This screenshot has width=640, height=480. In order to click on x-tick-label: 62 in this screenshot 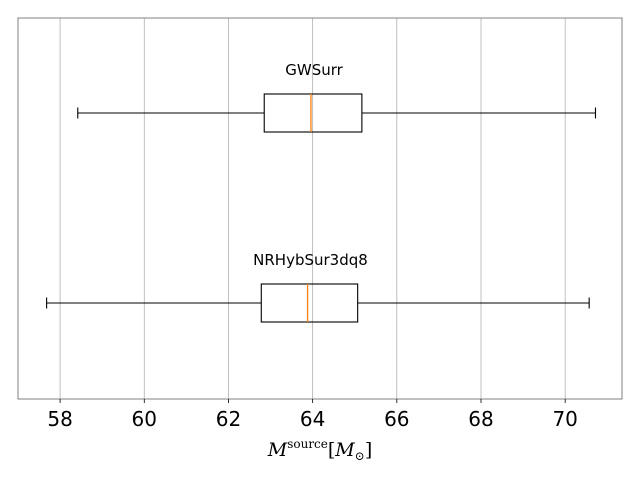, I will do `click(228, 419)`.